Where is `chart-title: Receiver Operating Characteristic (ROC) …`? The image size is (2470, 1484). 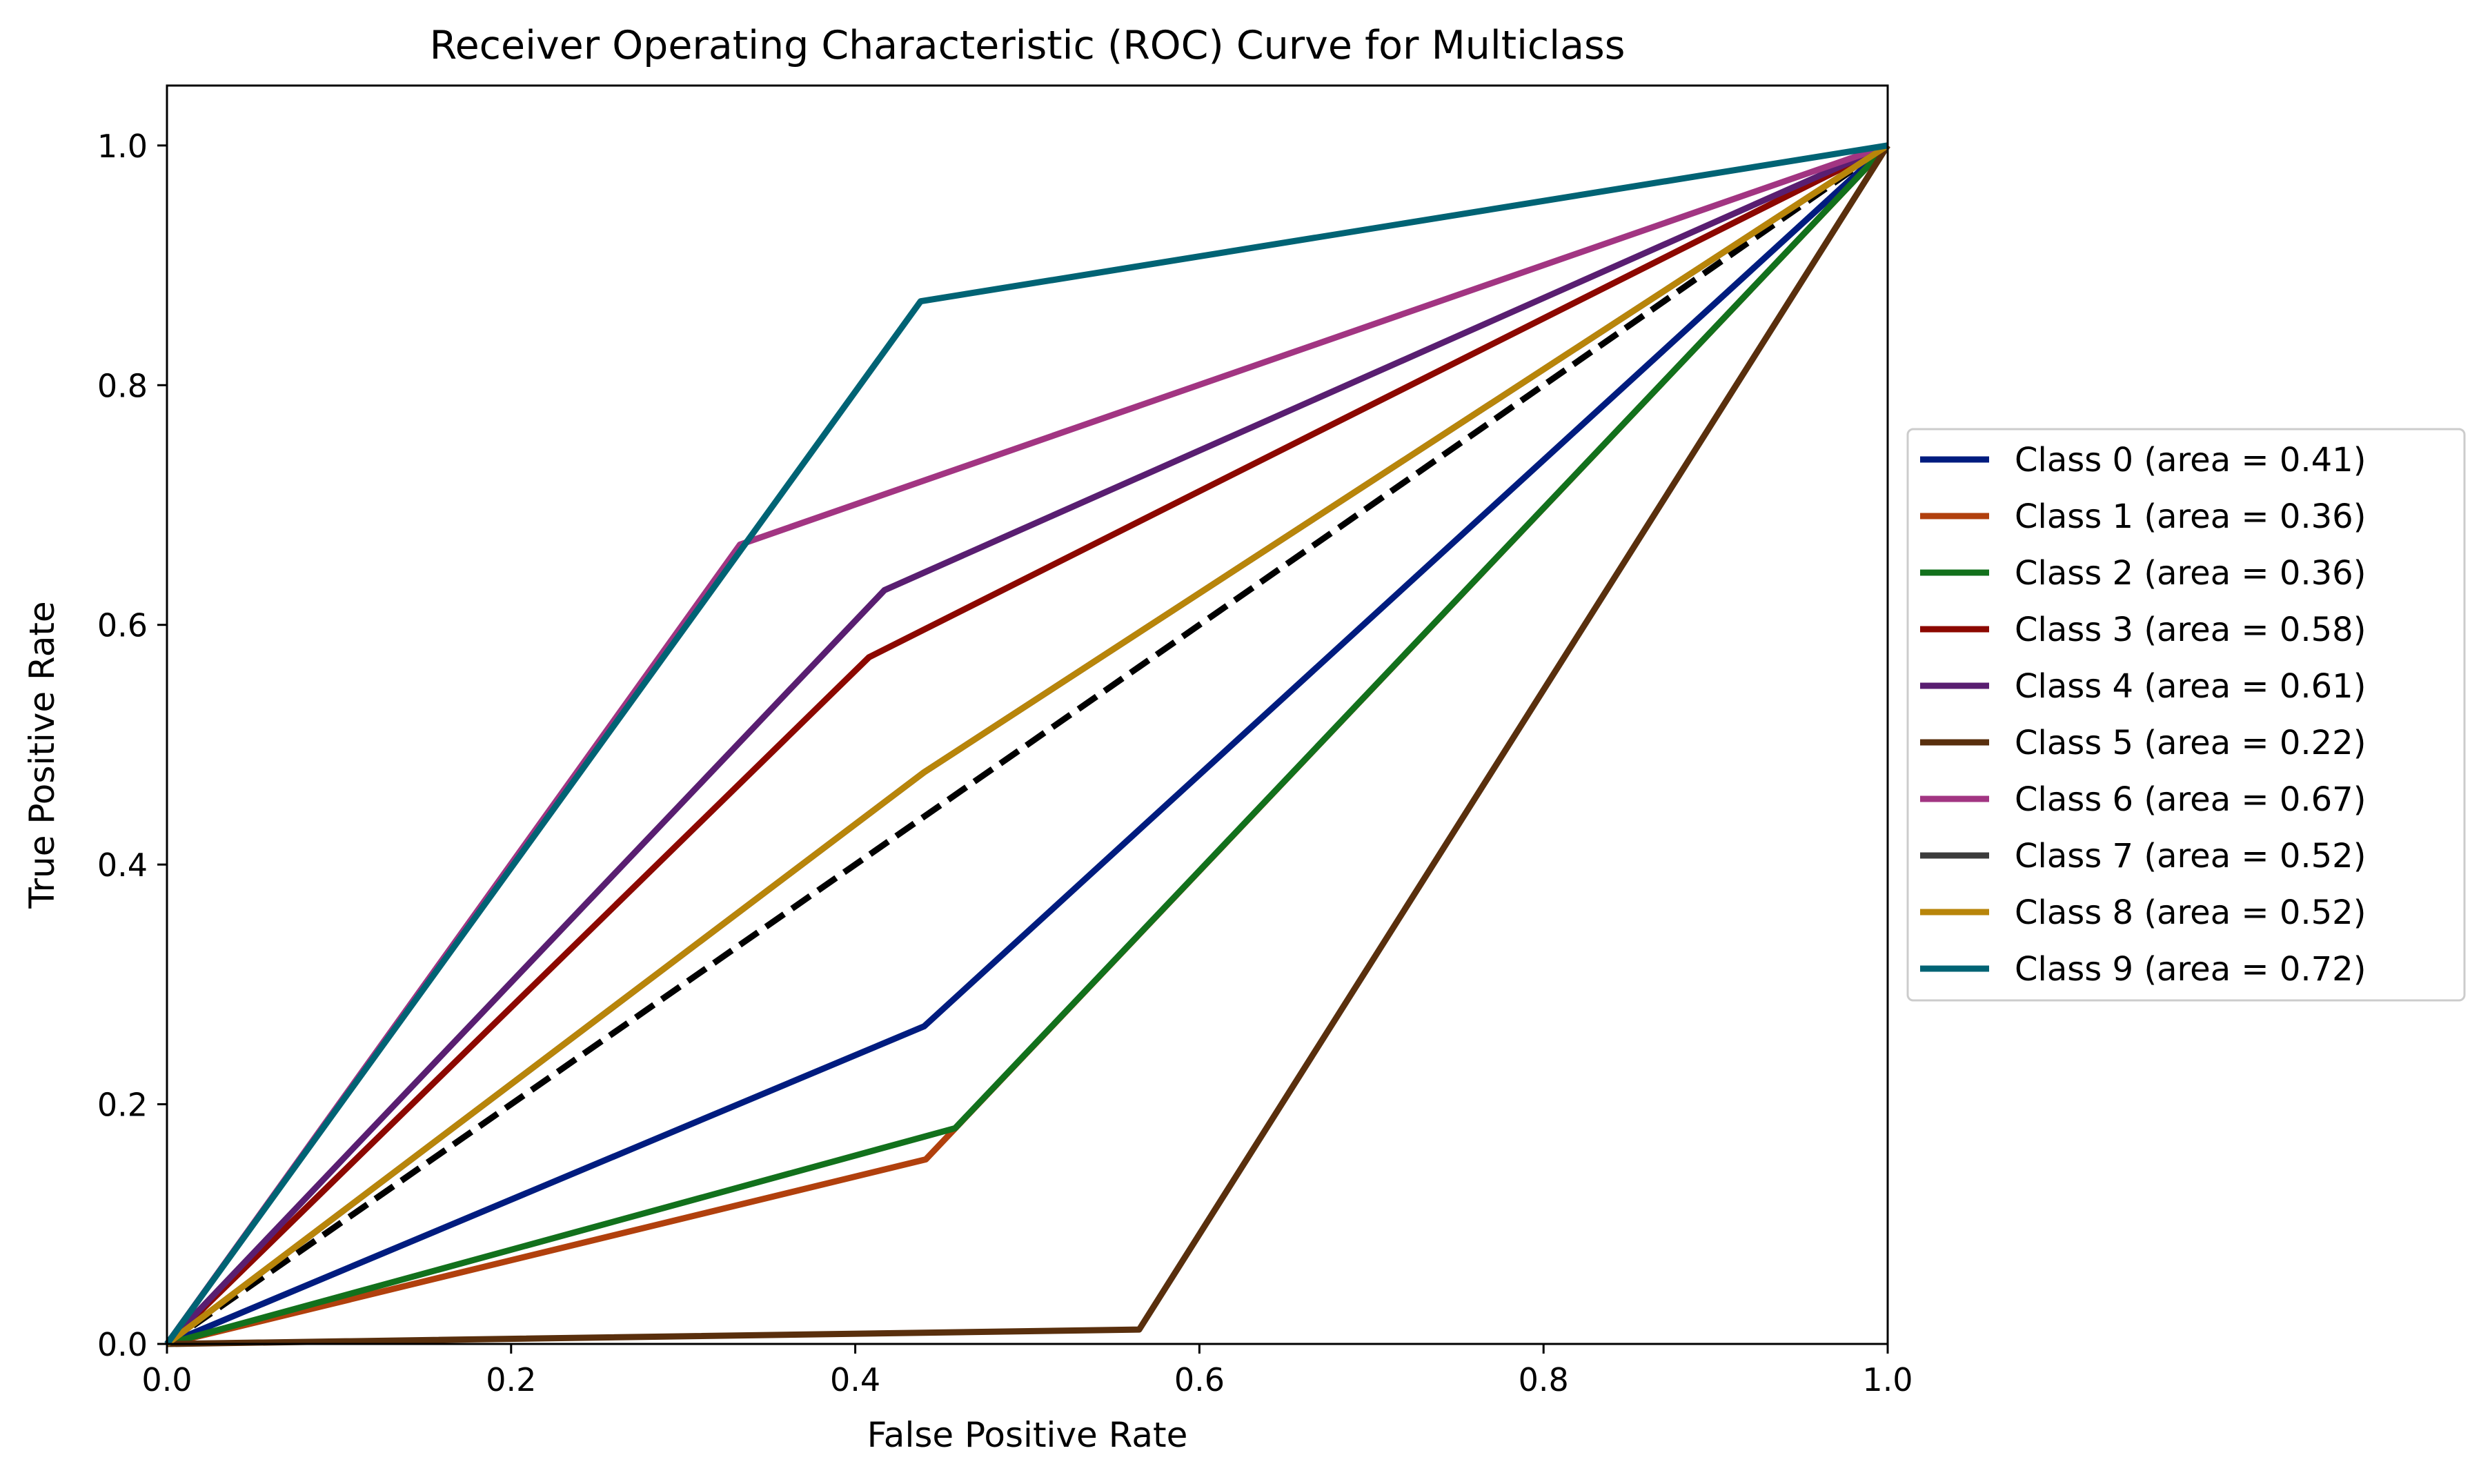
chart-title: Receiver Operating Characteristic (ROC) … is located at coordinates (1028, 45).